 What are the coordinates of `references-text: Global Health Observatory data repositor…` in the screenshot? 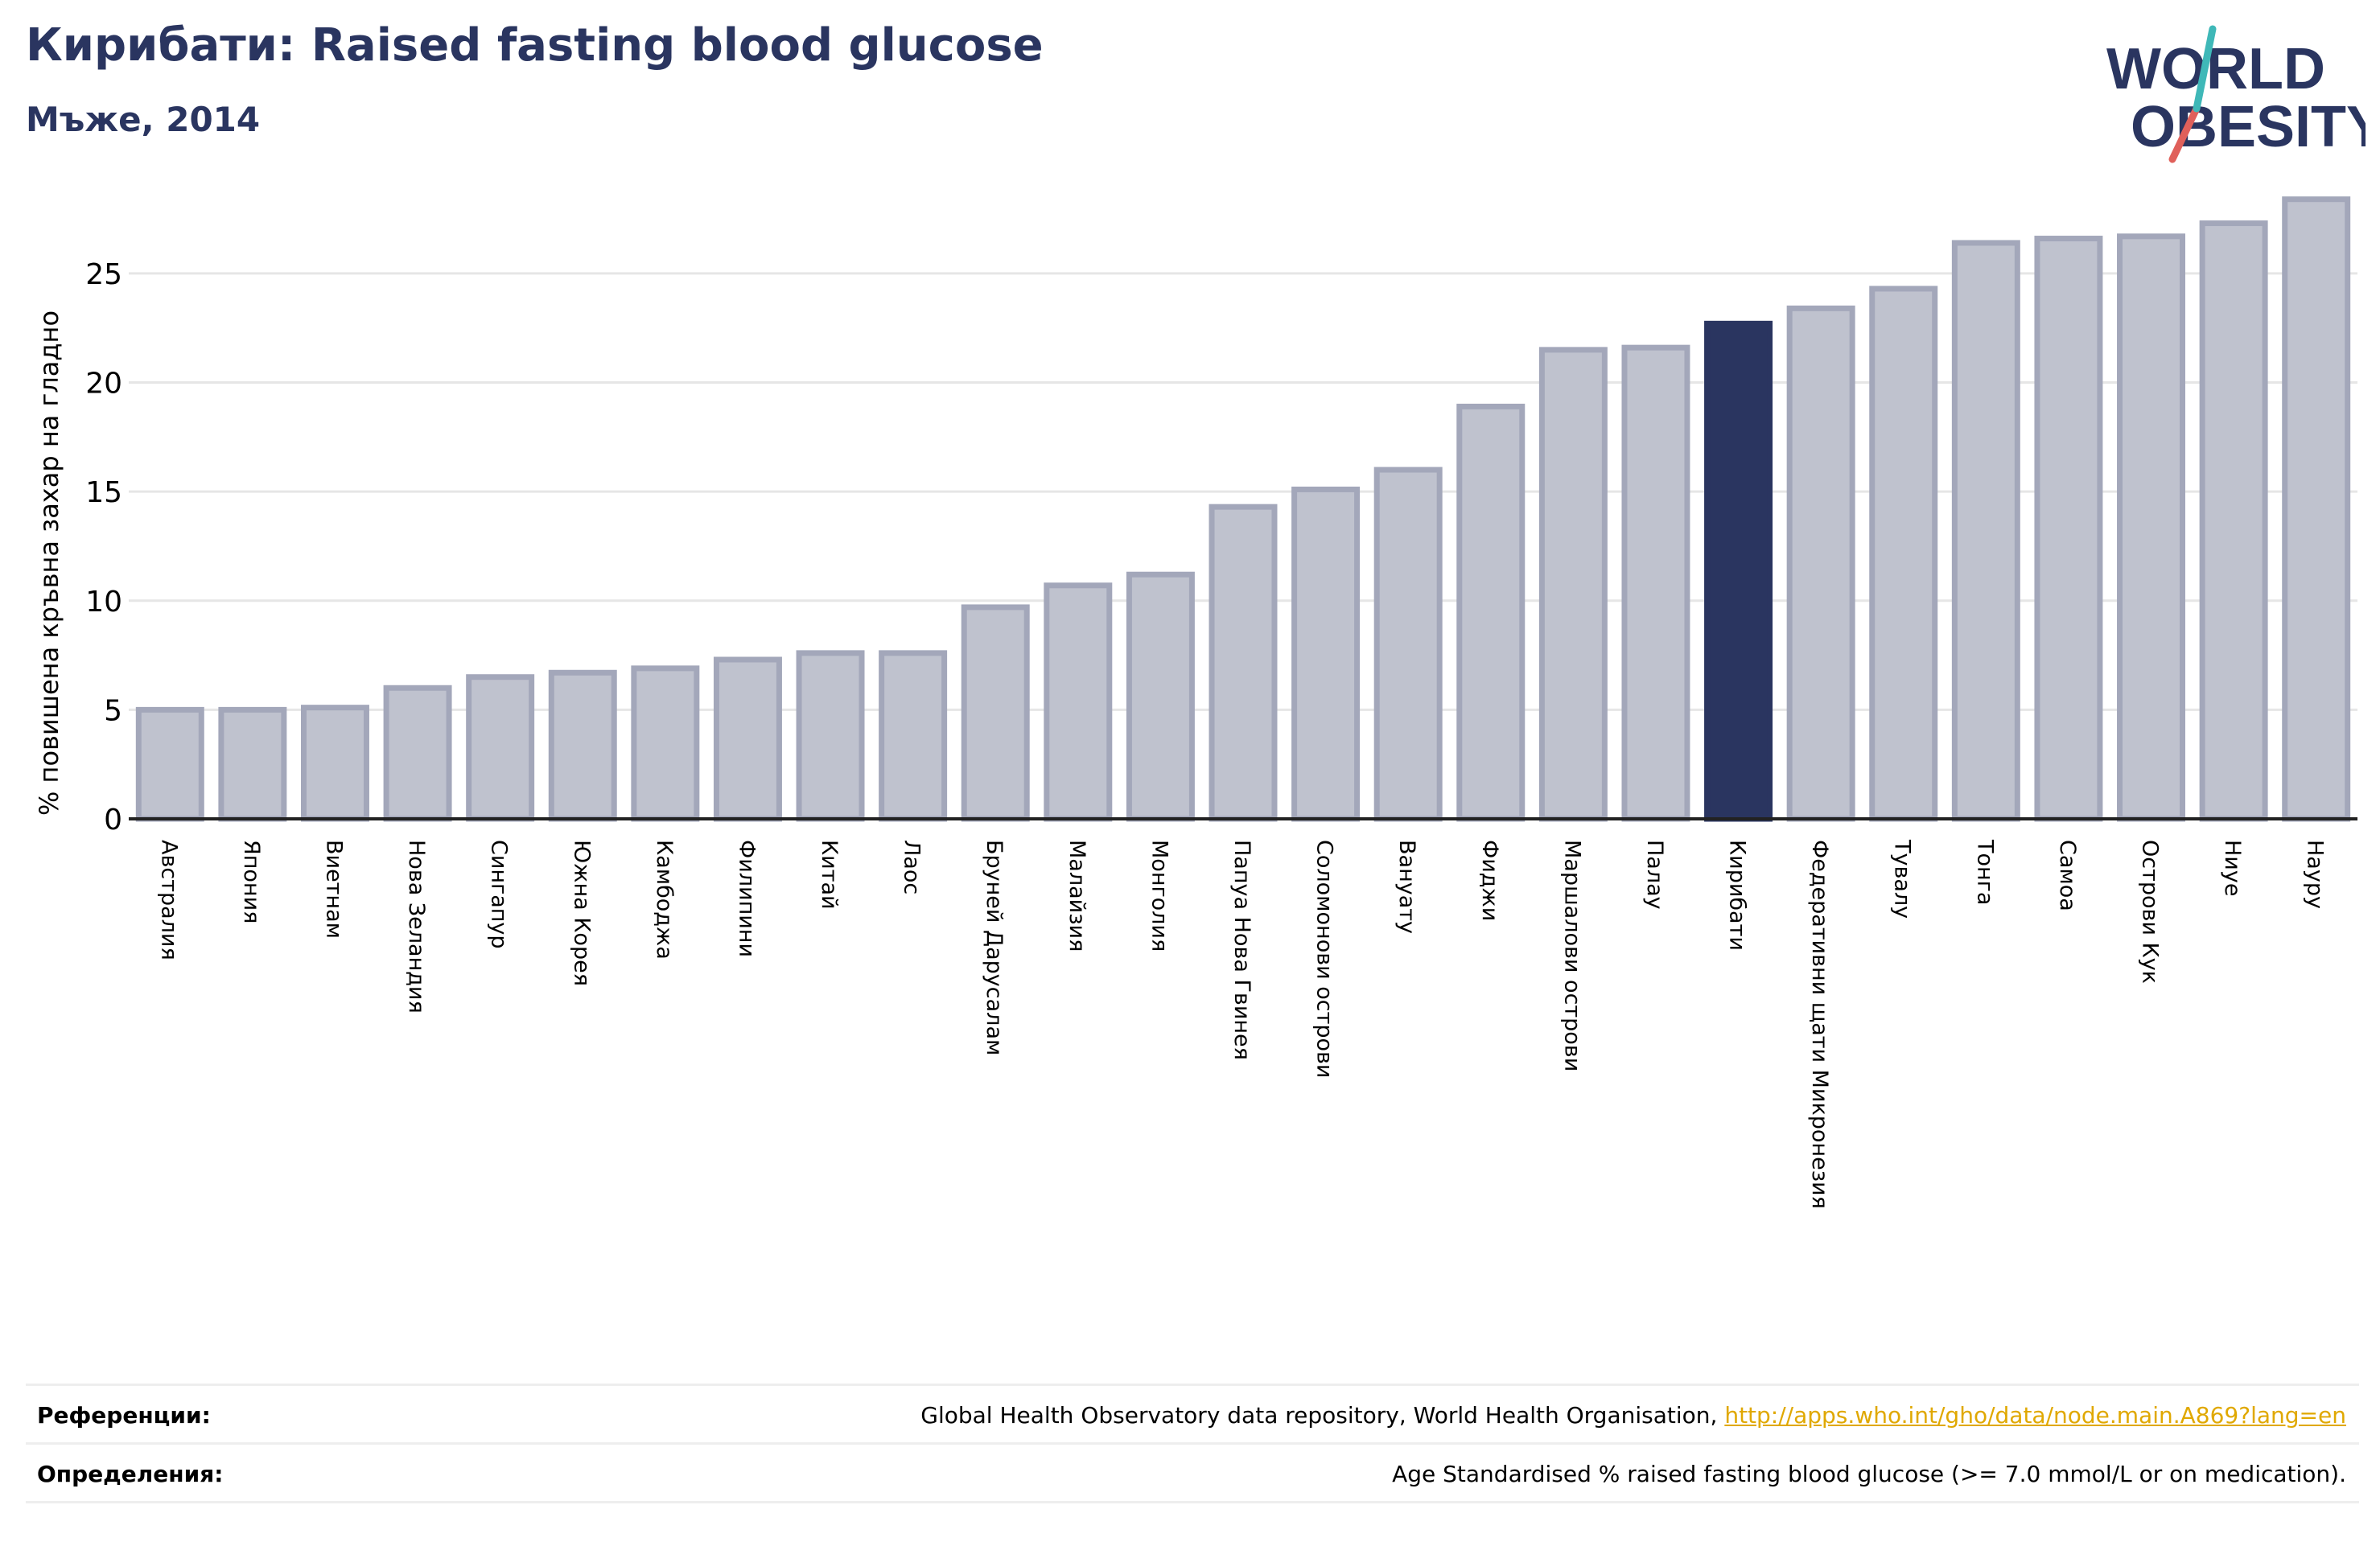 It's located at (1323, 1415).